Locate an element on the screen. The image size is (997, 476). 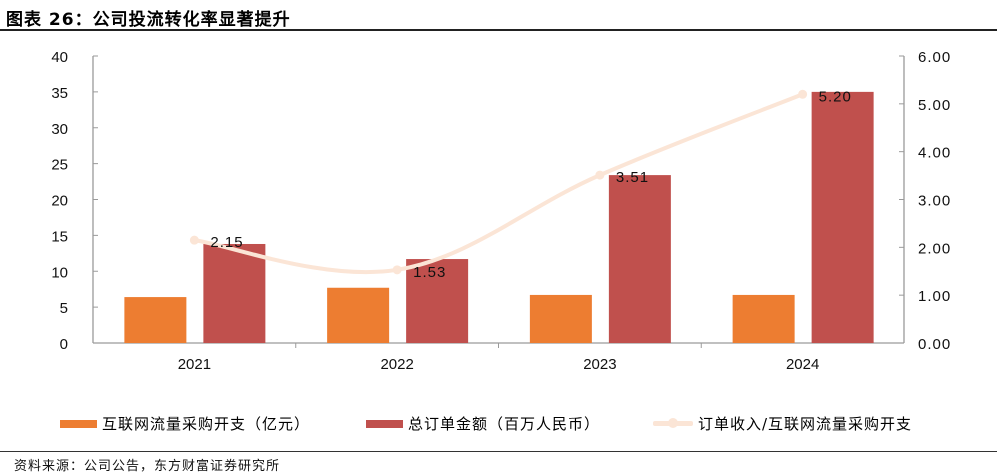
left-tick-label: 40 is located at coordinates (59, 57).